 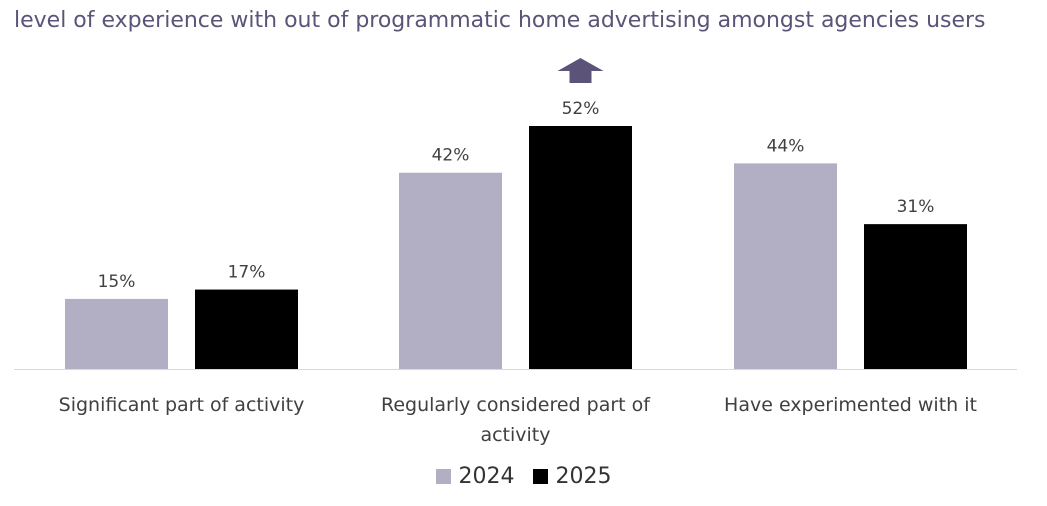 What do you see at coordinates (786, 146) in the screenshot?
I see `data-label-2024-2: 44%` at bounding box center [786, 146].